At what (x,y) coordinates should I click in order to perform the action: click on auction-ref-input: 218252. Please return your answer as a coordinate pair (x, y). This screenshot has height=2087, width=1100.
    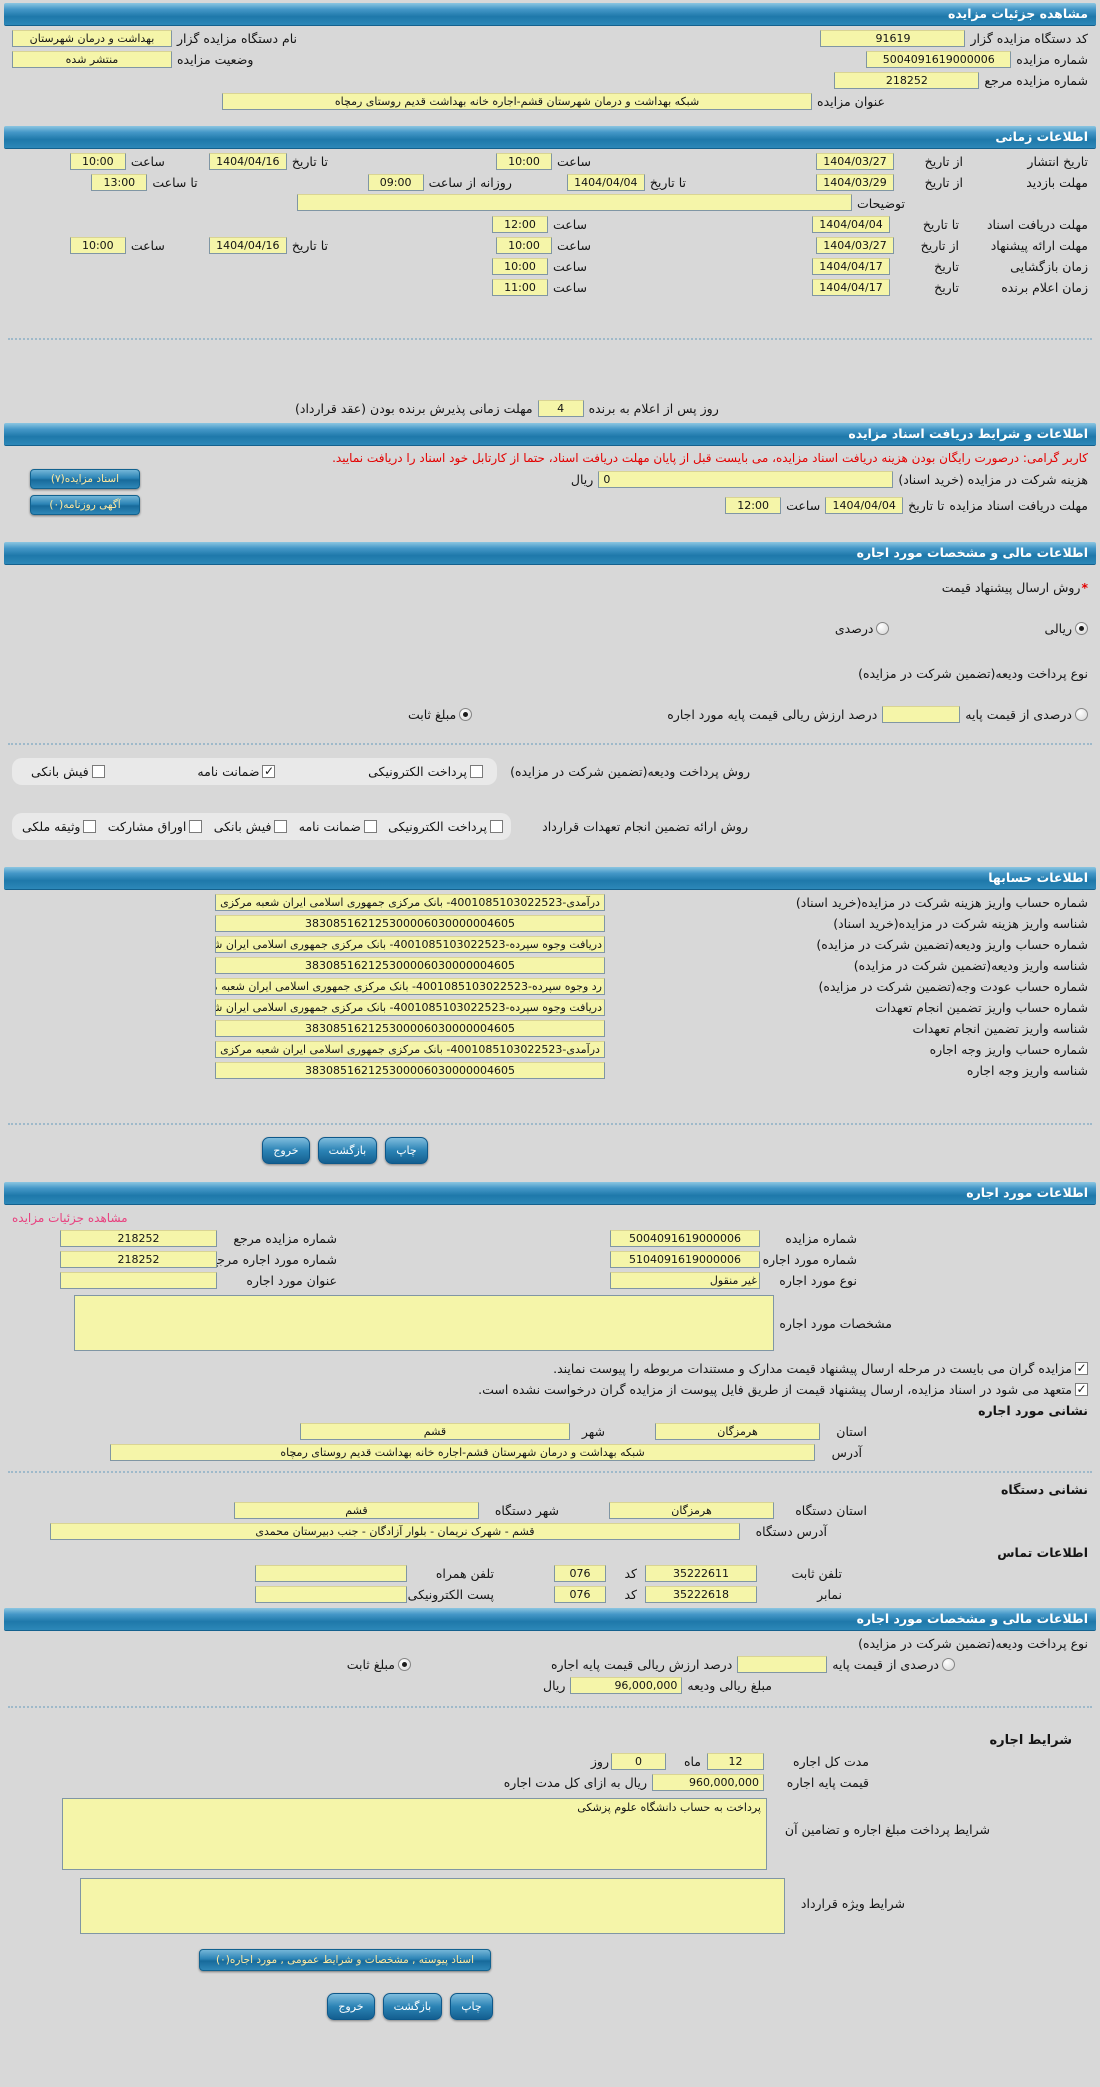
    Looking at the image, I should click on (907, 80).